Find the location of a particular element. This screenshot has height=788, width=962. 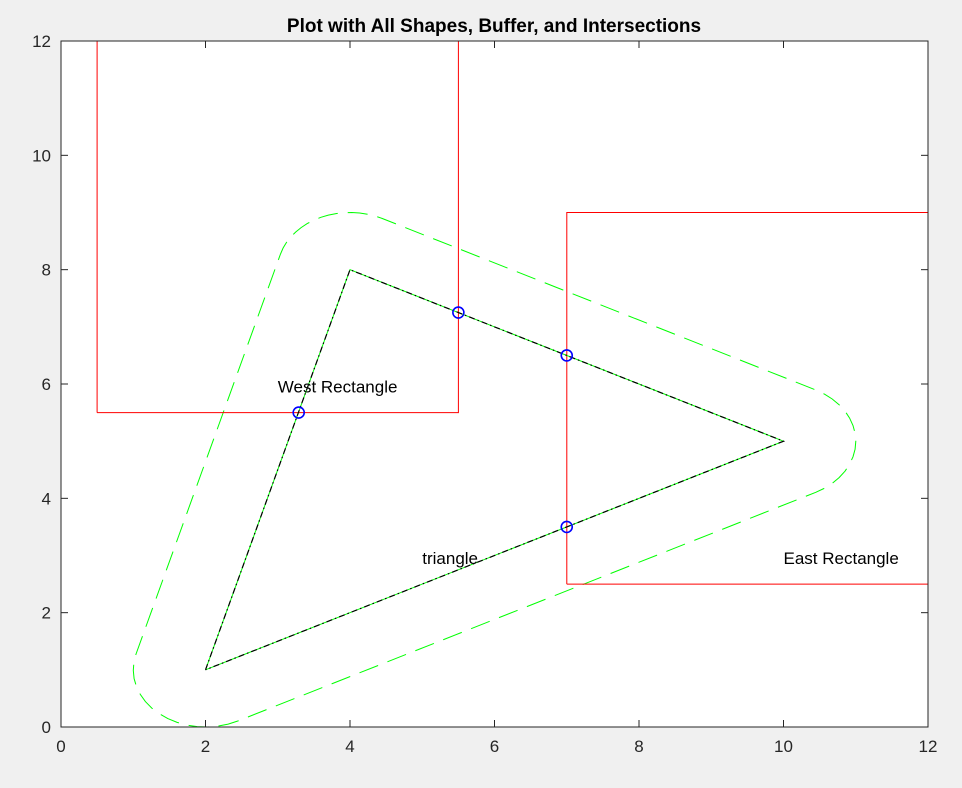

x-tick-label: 10 is located at coordinates (783, 746).